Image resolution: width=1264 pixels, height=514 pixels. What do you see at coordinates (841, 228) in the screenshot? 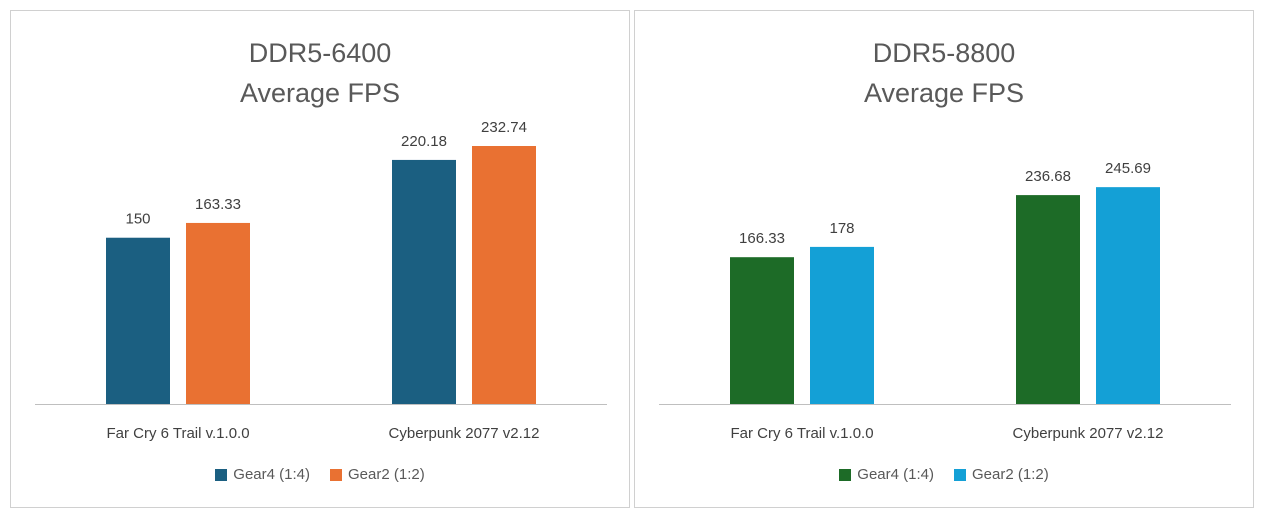
I see `data-label: 178` at bounding box center [841, 228].